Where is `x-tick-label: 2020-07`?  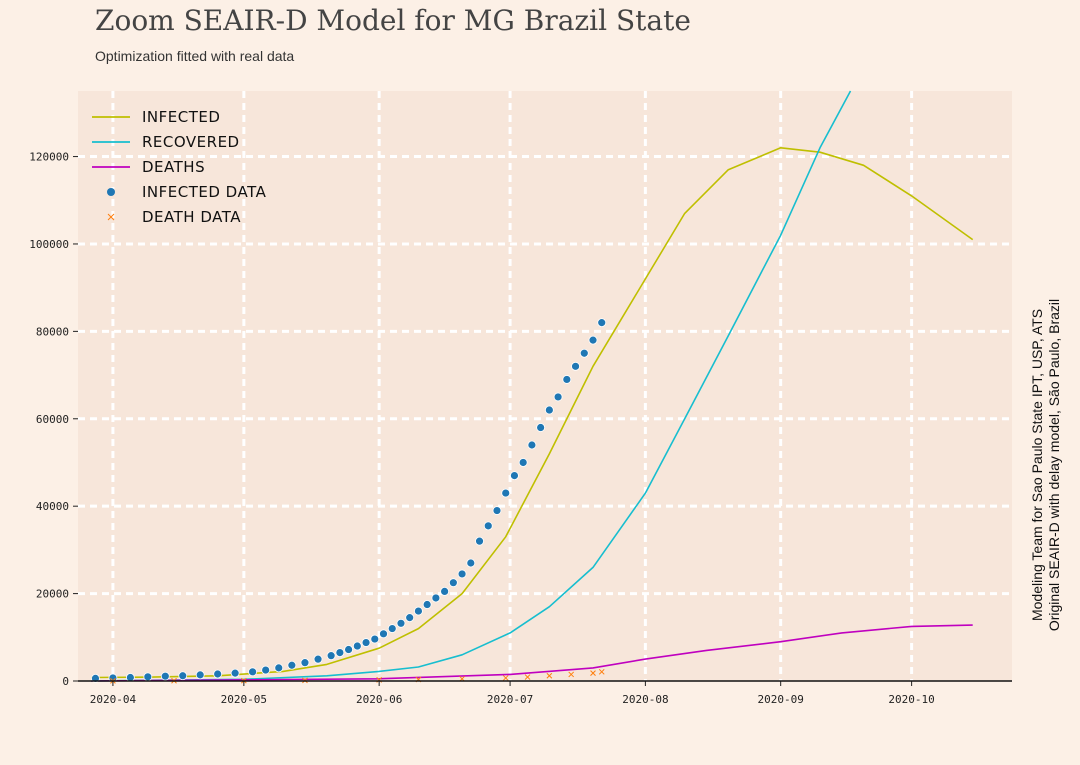 x-tick-label: 2020-07 is located at coordinates (510, 699).